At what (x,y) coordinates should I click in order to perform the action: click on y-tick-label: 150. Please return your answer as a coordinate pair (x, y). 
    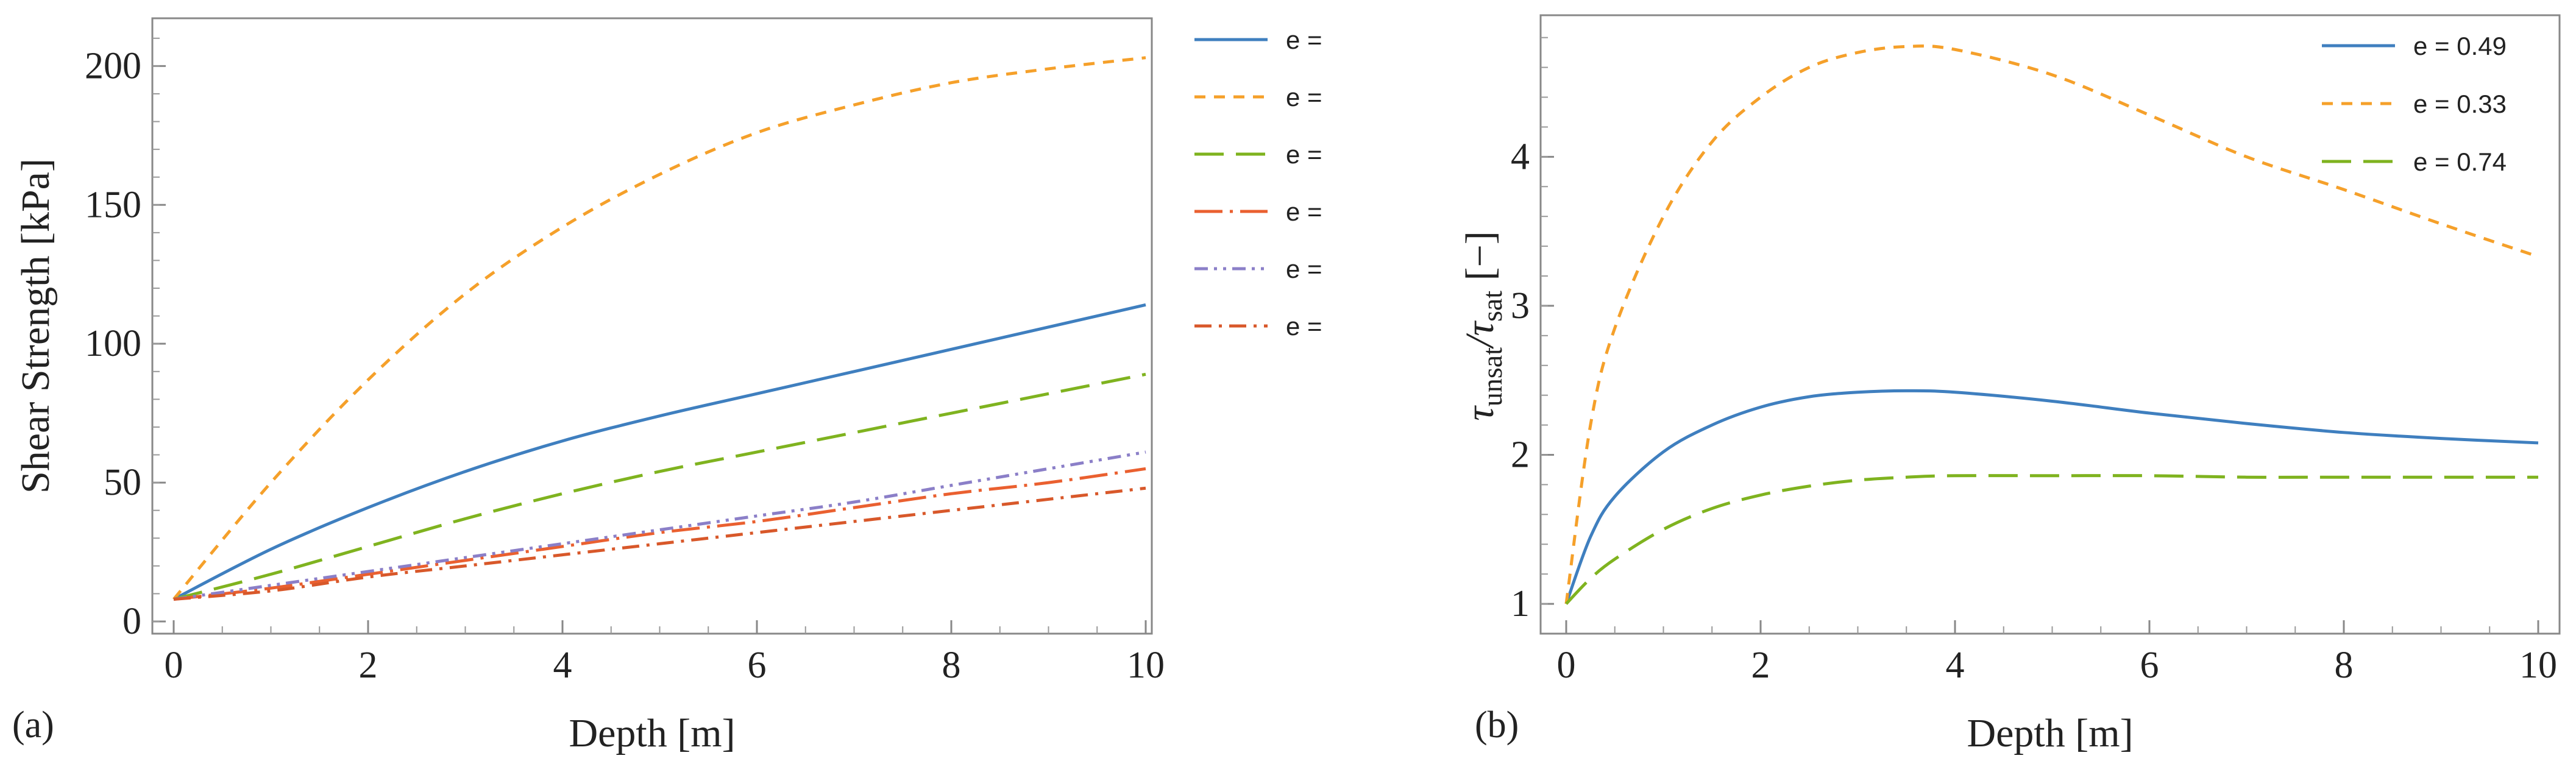
    Looking at the image, I should click on (113, 205).